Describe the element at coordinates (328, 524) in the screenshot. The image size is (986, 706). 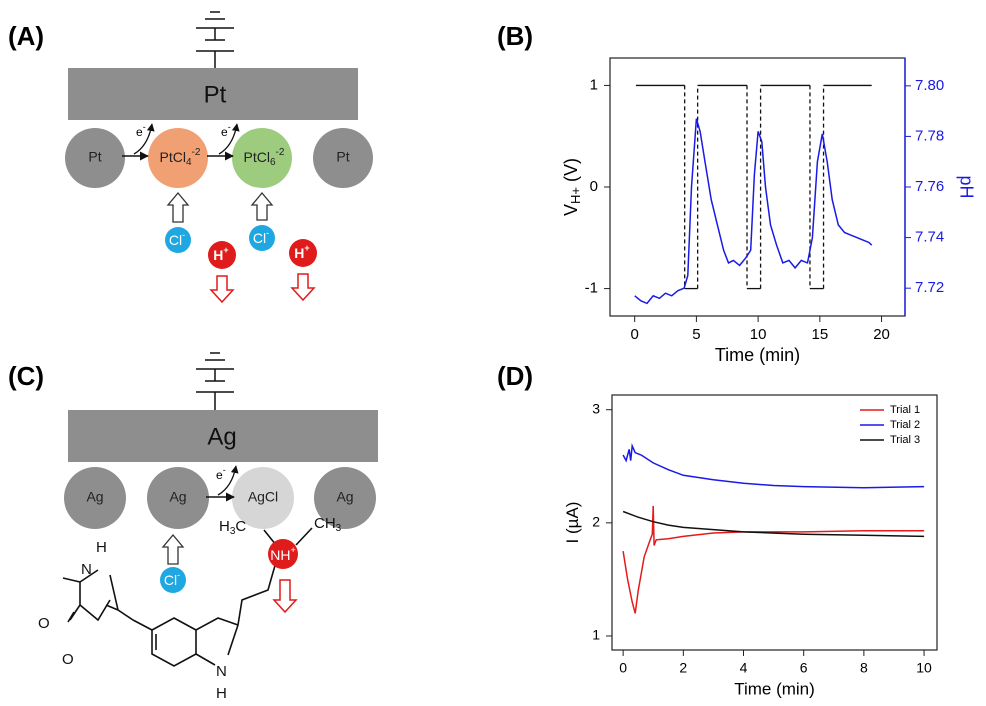
I see `atom-label: CH3` at that location.